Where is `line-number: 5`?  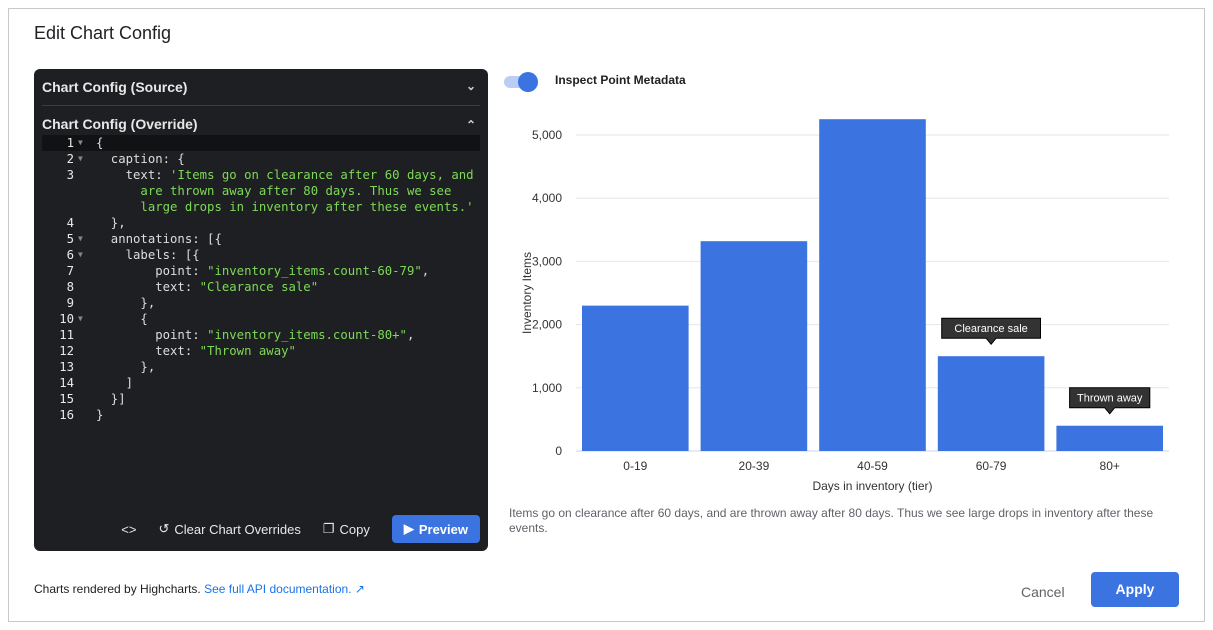 line-number: 5 is located at coordinates (70, 239).